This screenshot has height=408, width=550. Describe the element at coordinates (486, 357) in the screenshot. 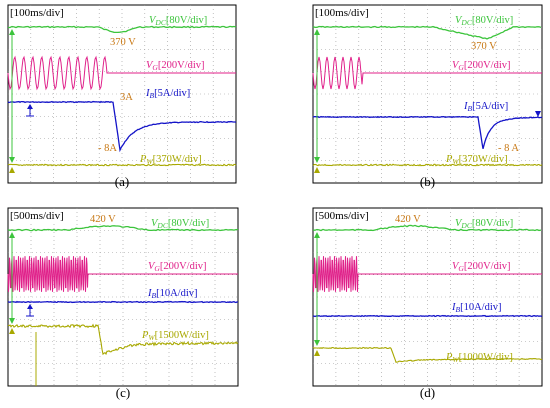

I see `pw-label-scale: [1000W/div]` at that location.